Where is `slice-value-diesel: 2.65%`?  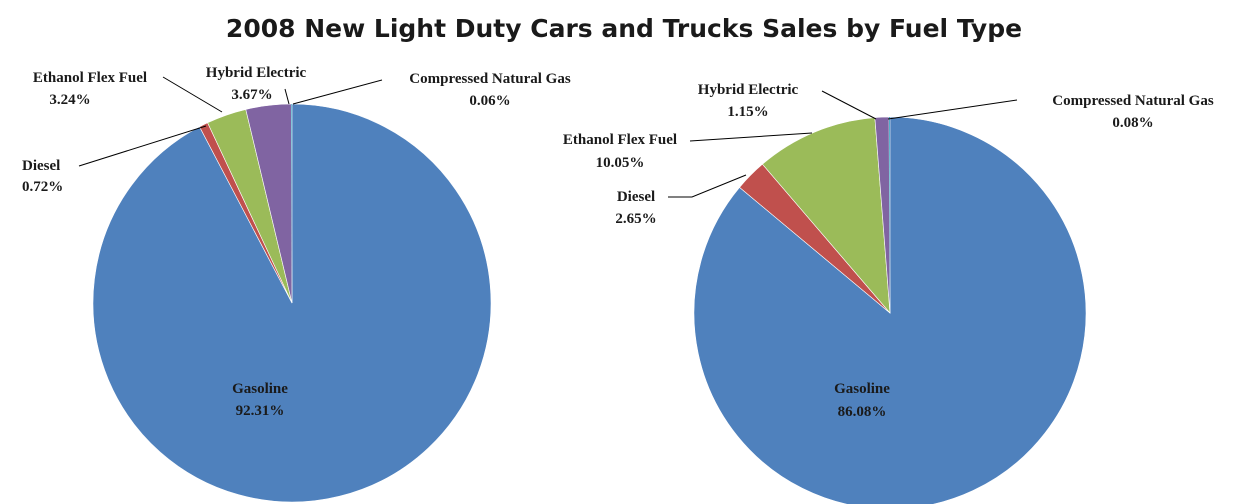 slice-value-diesel: 2.65% is located at coordinates (635, 219).